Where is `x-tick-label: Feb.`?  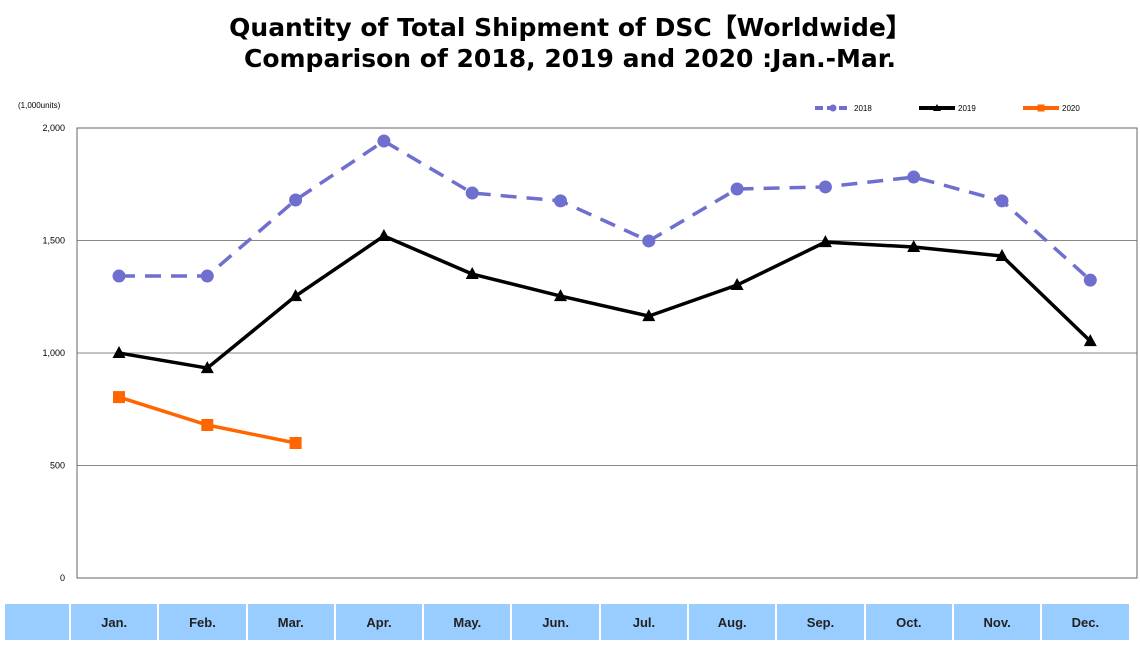 x-tick-label: Feb. is located at coordinates (203, 622).